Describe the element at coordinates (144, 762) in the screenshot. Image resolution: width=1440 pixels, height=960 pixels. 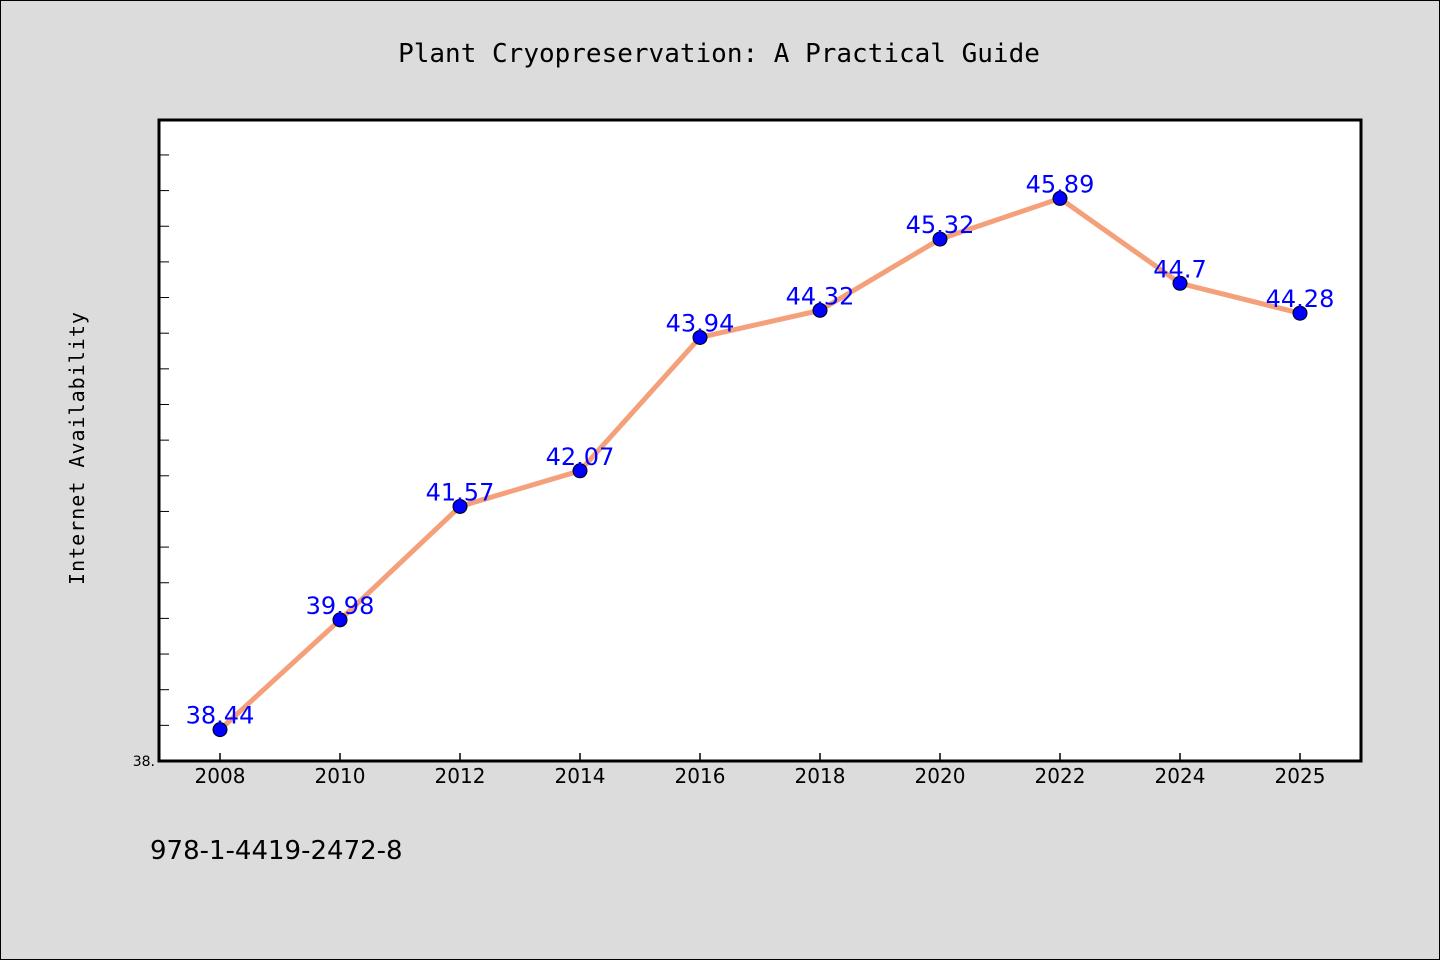
I see `y-tick-label: 38.` at that location.